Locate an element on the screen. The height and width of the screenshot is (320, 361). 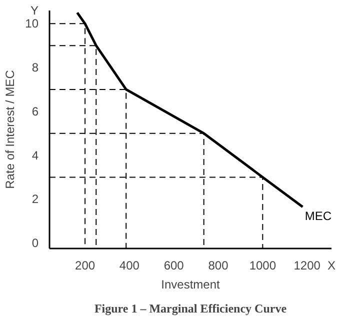
text: Y is located at coordinates (34, 11).